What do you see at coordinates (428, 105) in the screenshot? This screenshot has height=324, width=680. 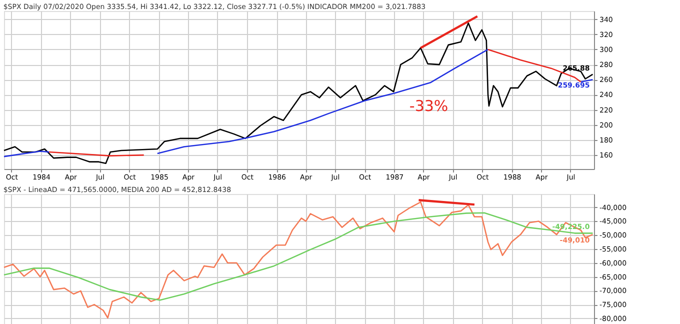 I see `annotation: -33%` at bounding box center [428, 105].